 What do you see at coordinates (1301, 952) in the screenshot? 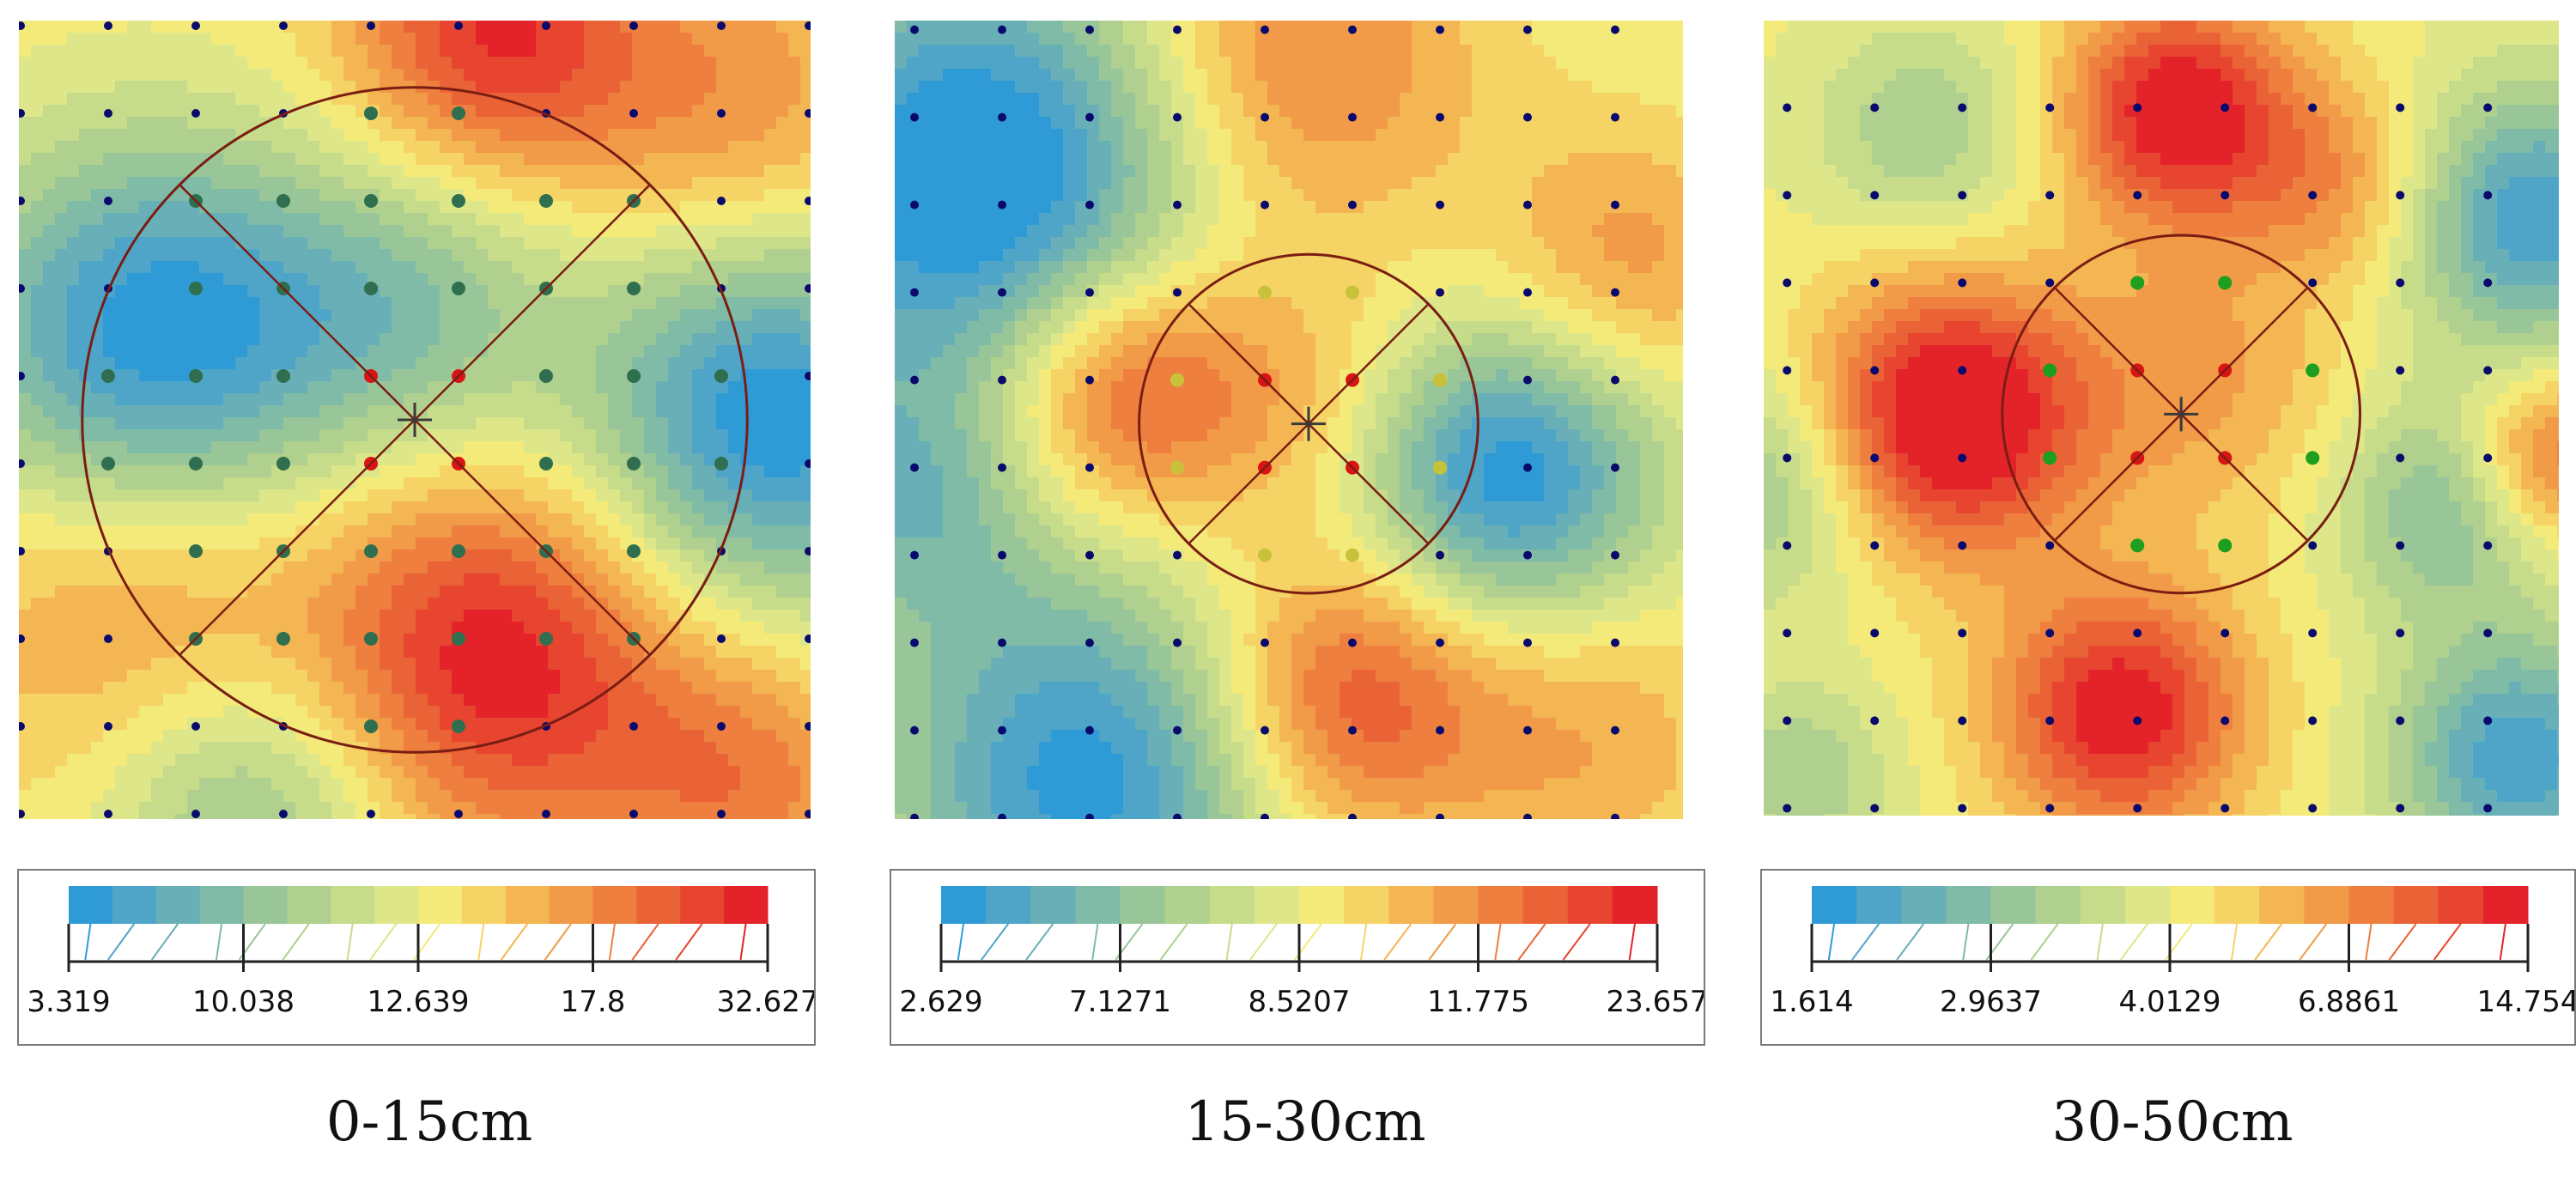
I see `legend-svg: 2.629 7.1271 8.5207 11.775 23.657` at bounding box center [1301, 952].